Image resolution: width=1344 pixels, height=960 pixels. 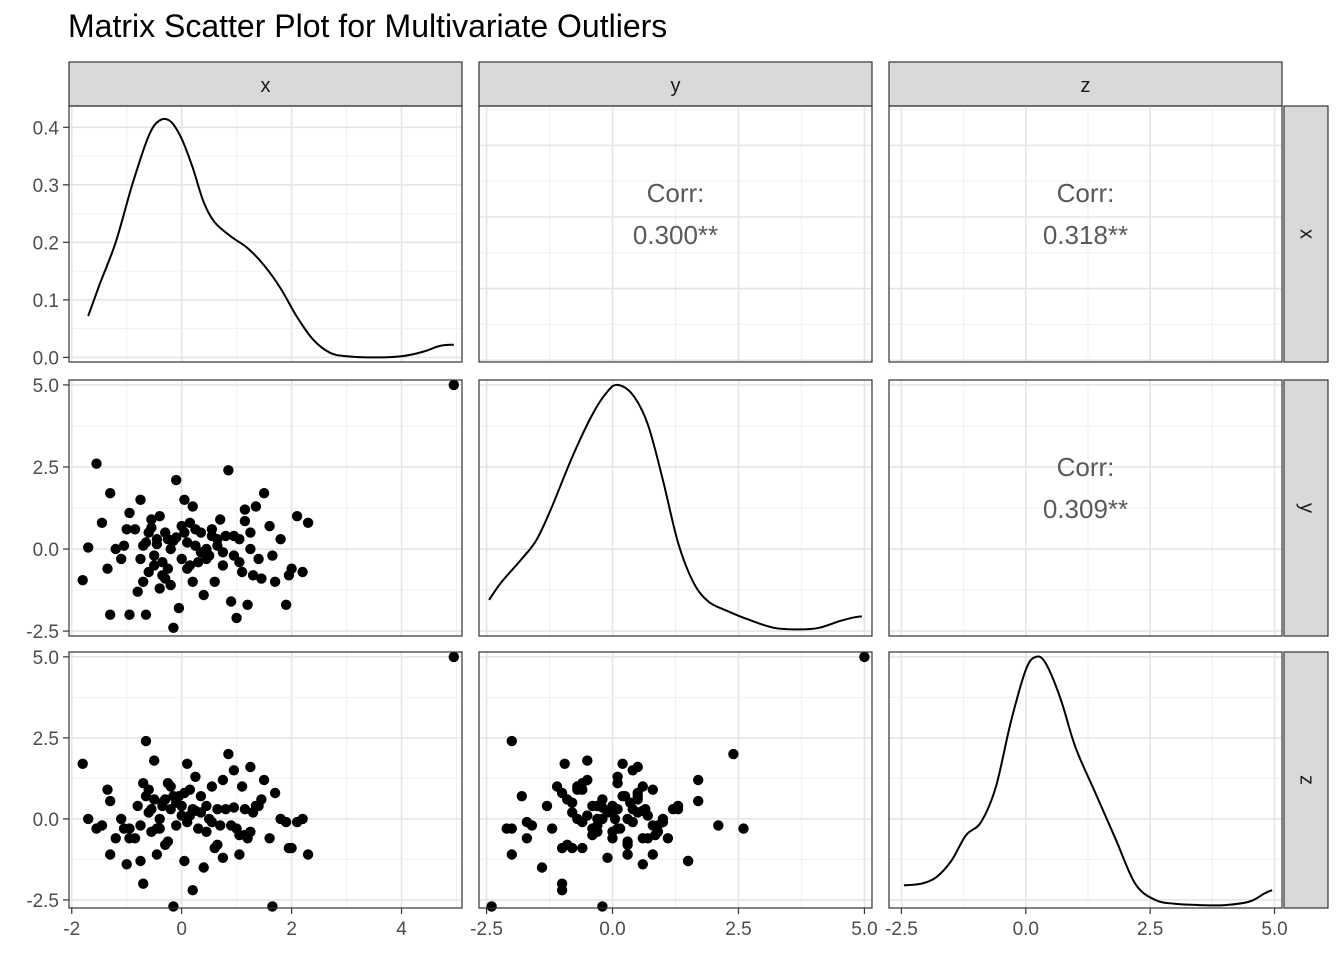 I want to click on y-tick-label: 0.2, so click(x=46, y=243).